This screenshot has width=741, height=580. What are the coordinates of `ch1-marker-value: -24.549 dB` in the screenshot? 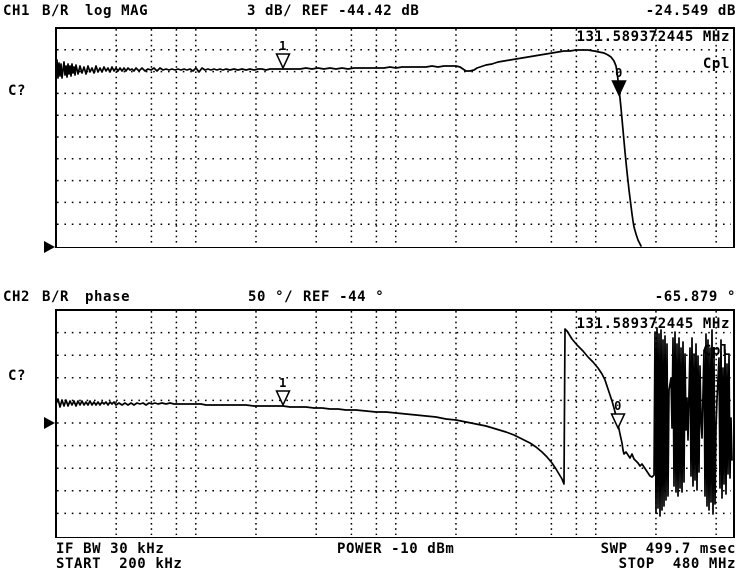 It's located at (690, 11).